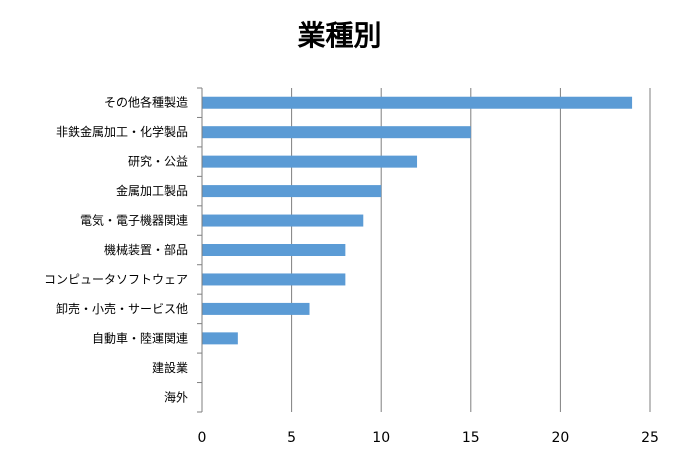 The image size is (679, 456). What do you see at coordinates (650, 438) in the screenshot?
I see `x-tick-label: 25` at bounding box center [650, 438].